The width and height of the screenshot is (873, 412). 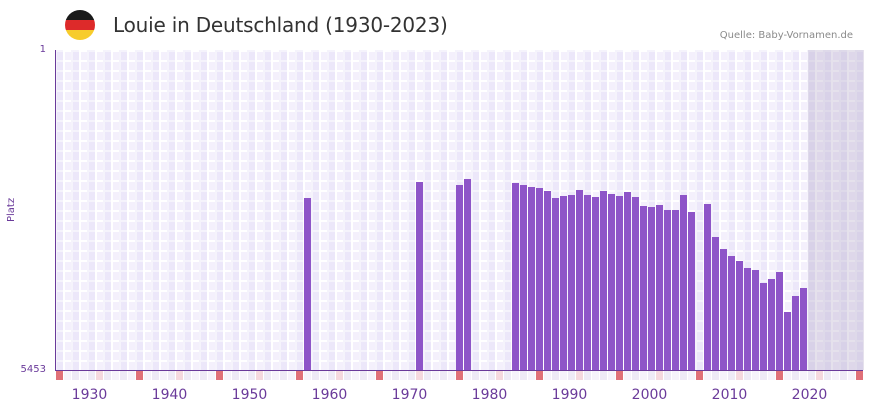 I want to click on bar-2017, so click(x=771, y=324).